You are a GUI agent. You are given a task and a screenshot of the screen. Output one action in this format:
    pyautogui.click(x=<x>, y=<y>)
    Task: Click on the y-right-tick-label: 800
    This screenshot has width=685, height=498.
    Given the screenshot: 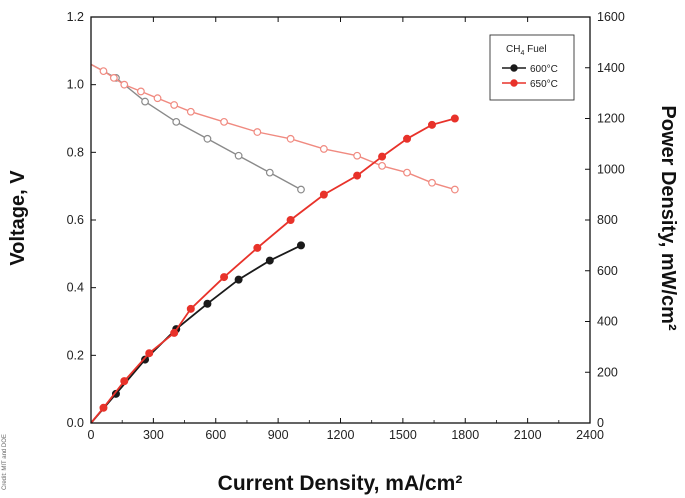 What is the action you would take?
    pyautogui.click(x=607, y=220)
    